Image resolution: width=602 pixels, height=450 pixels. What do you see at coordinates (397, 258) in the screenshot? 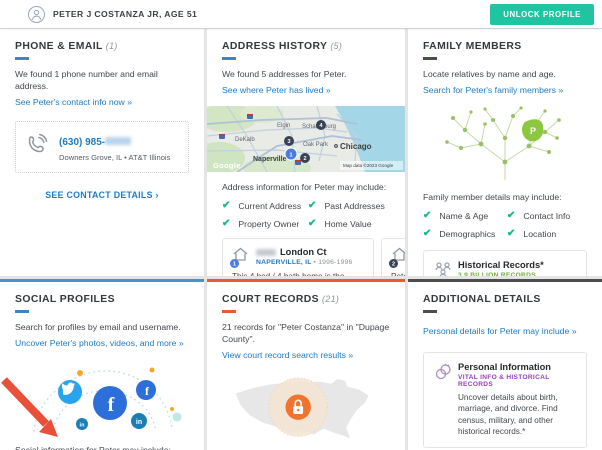
I see `house-icon: 2` at bounding box center [397, 258].